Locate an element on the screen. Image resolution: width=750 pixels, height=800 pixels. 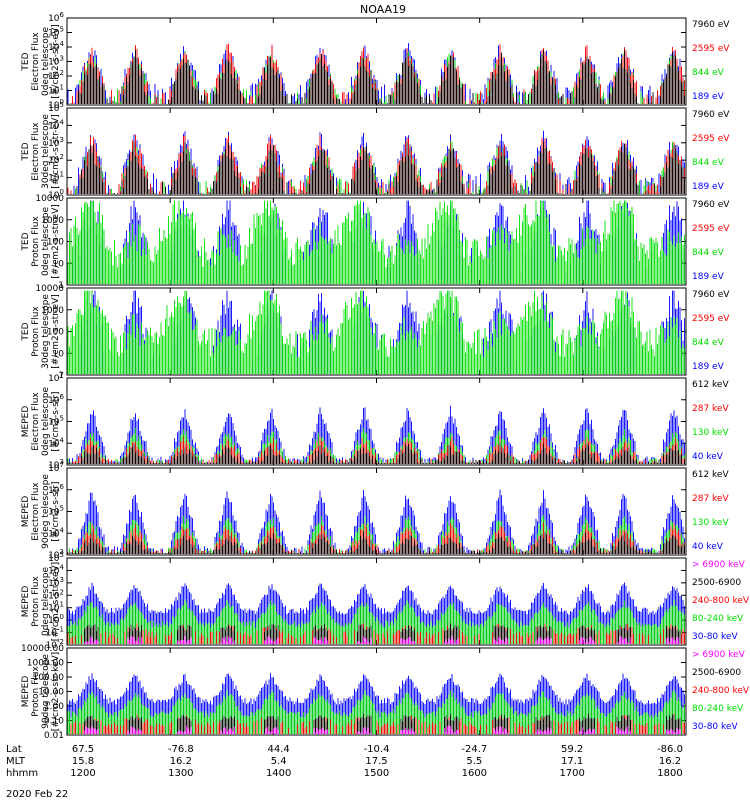
footer-value-lat: -24.7 is located at coordinates (474, 749).